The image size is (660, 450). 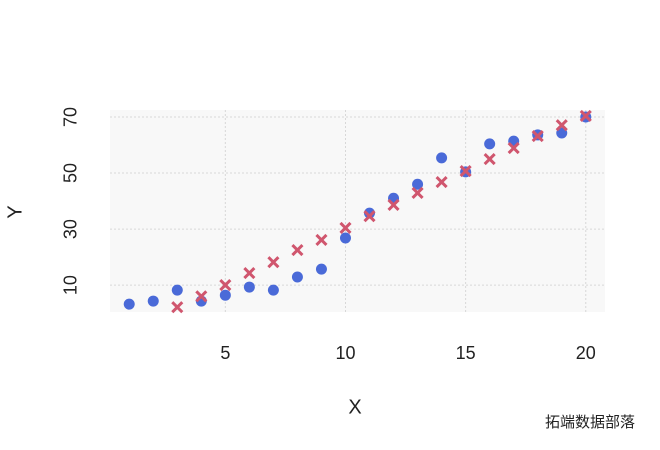 What do you see at coordinates (466, 353) in the screenshot?
I see `x-tick-label: 15` at bounding box center [466, 353].